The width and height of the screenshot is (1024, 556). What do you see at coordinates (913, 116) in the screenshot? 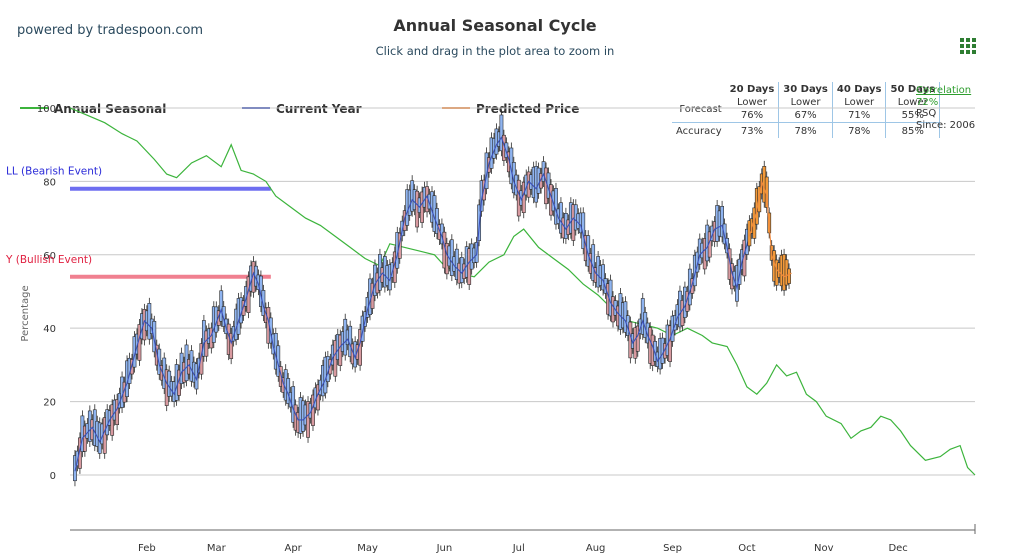
I see `forecast-percent: 55%` at bounding box center [913, 116].